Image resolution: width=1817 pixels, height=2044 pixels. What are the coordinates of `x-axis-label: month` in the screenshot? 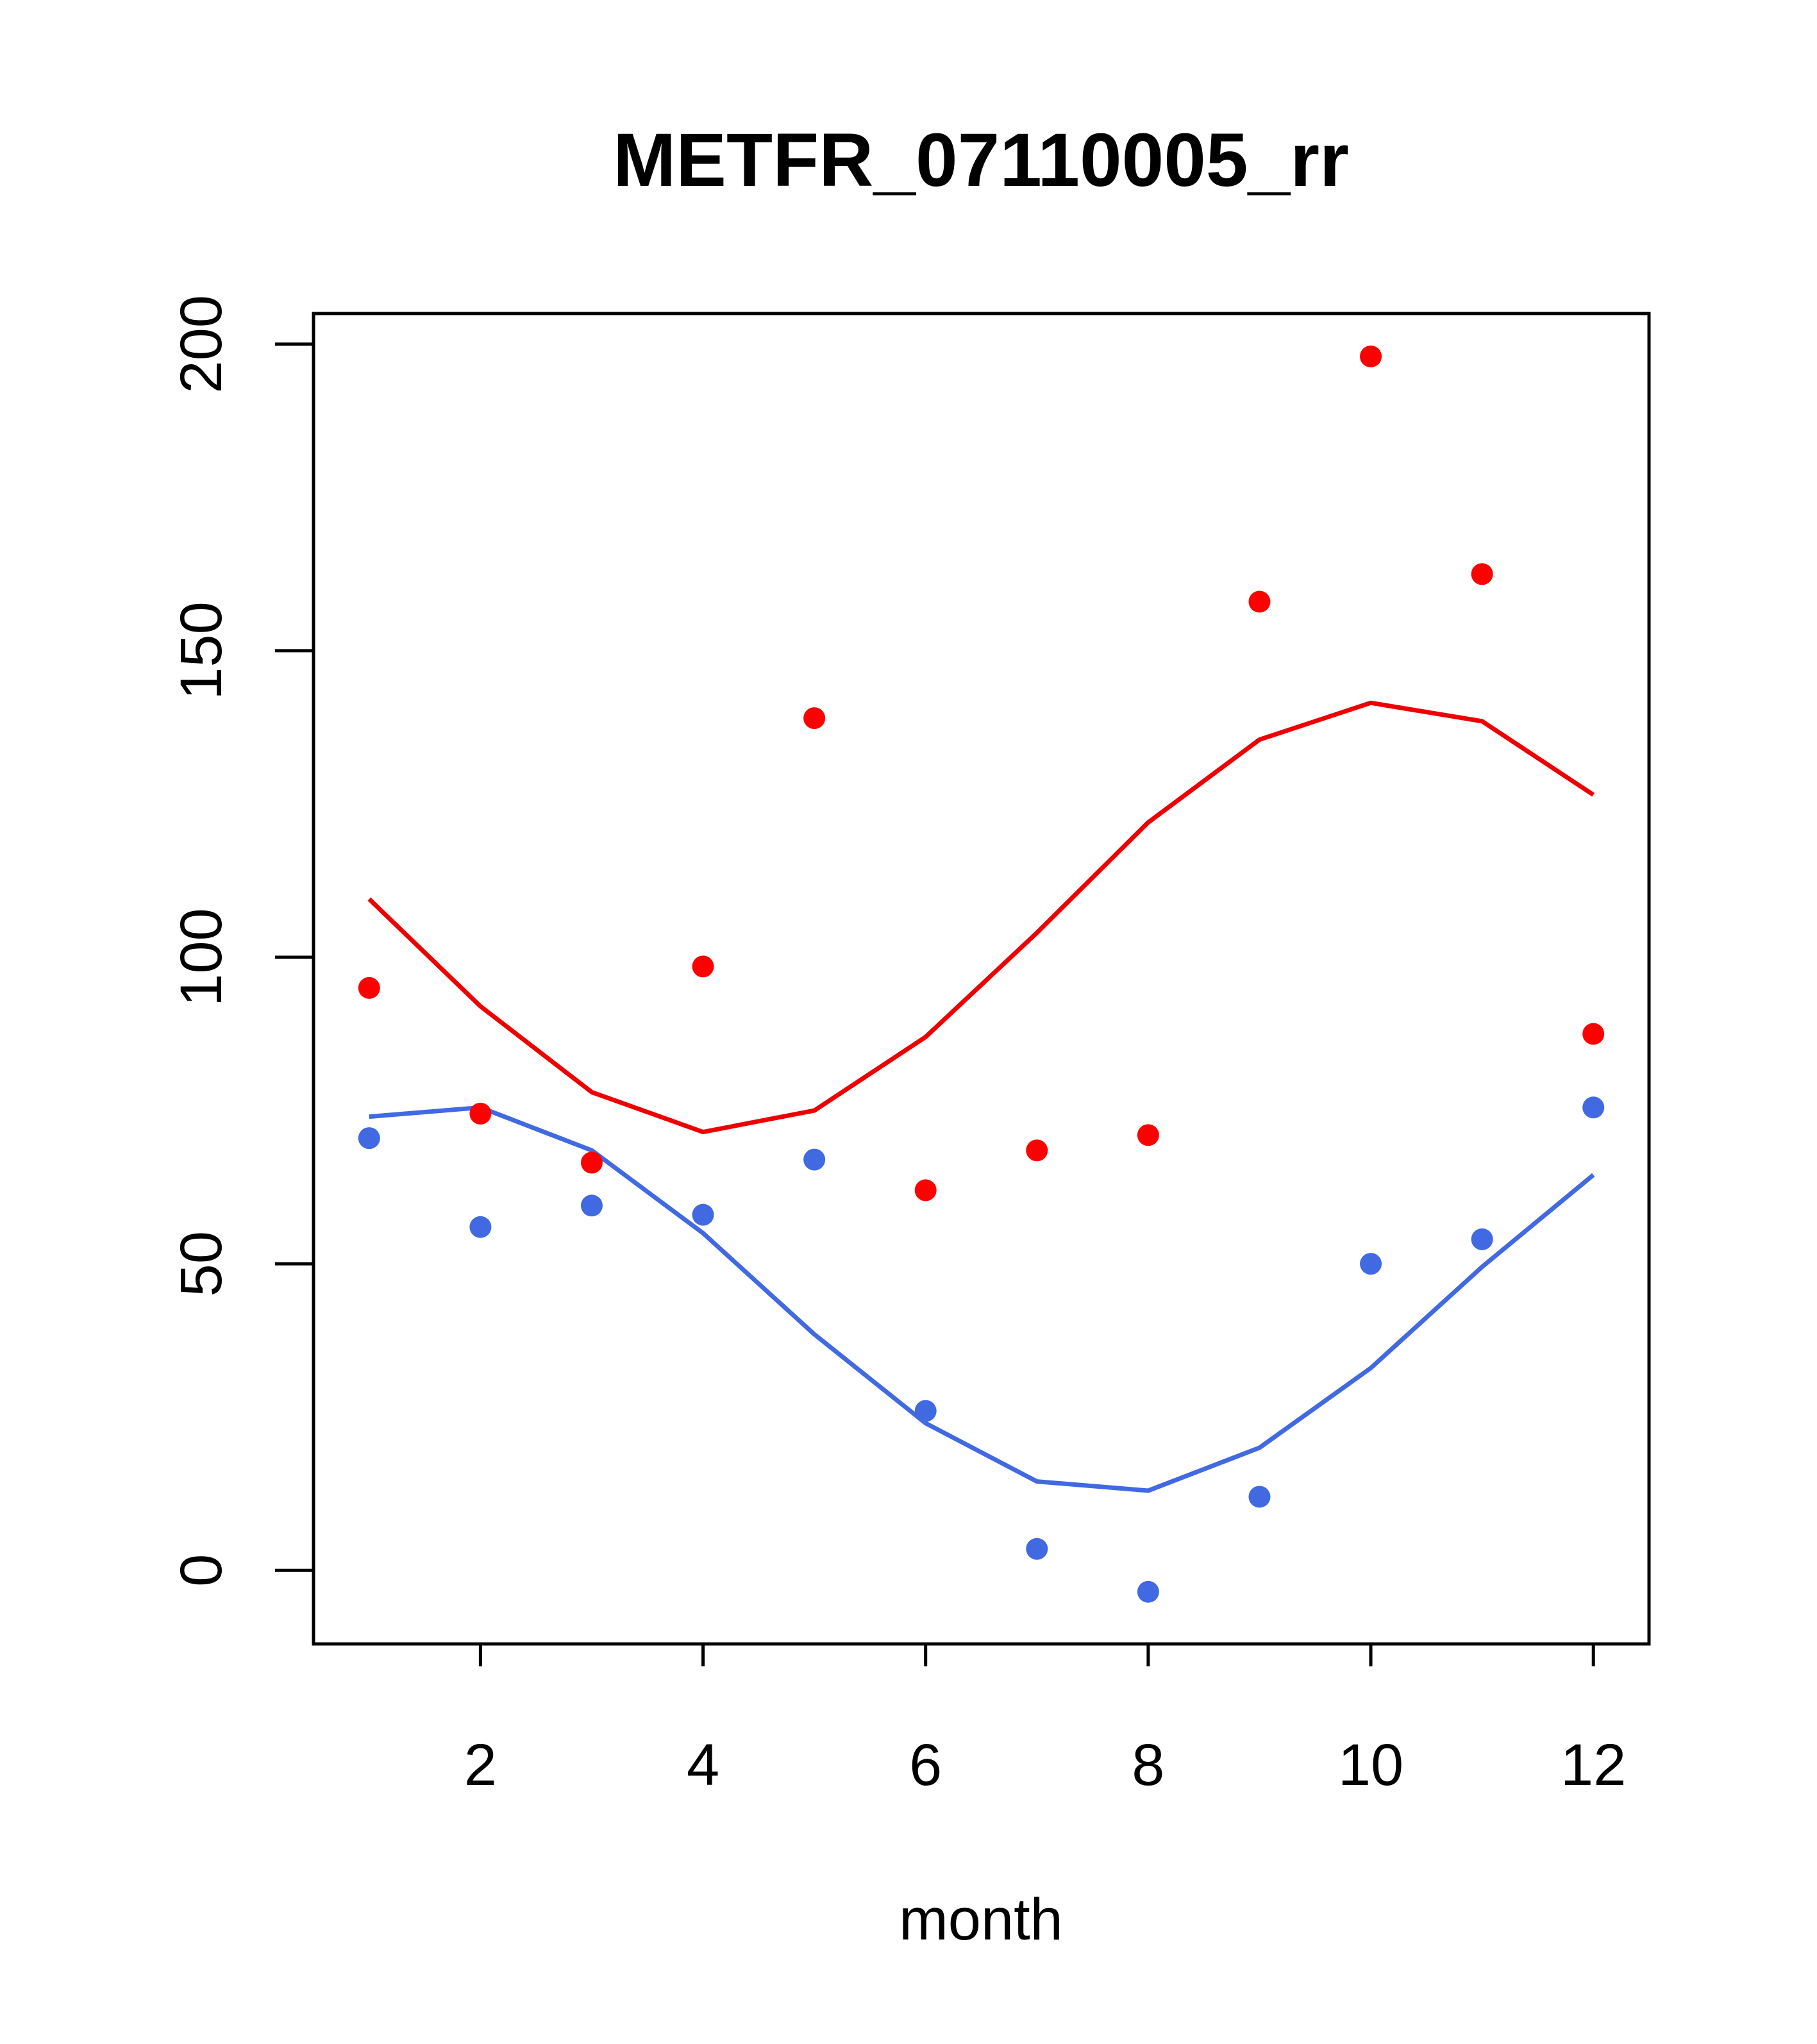 It's located at (981, 1920).